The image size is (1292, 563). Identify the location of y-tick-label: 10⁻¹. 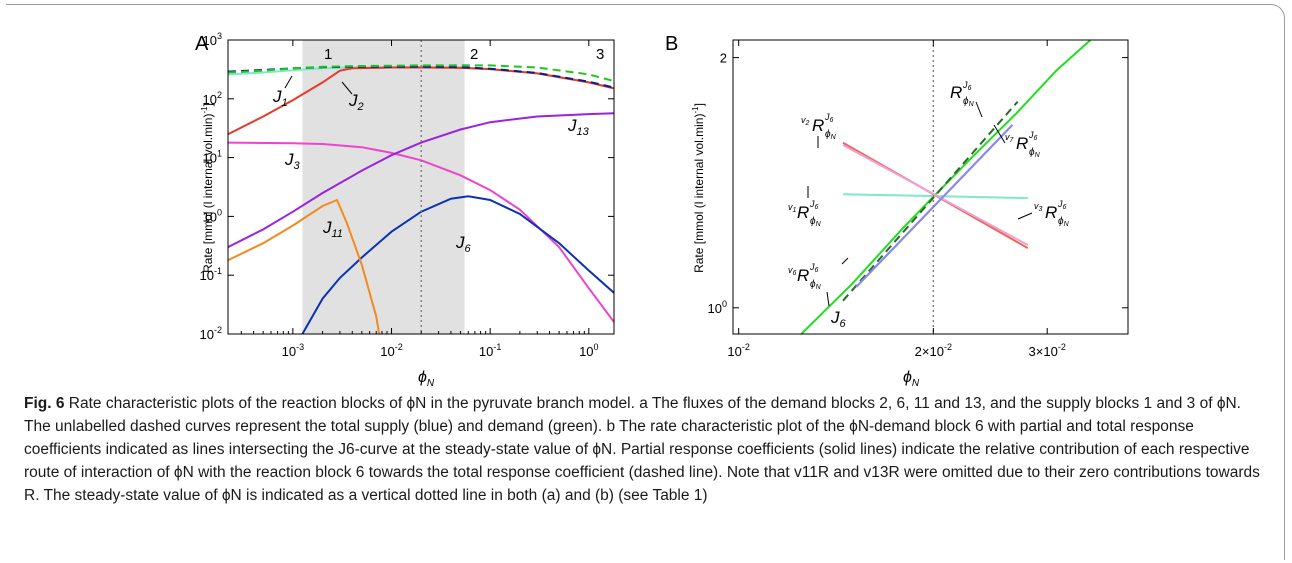
(211, 274).